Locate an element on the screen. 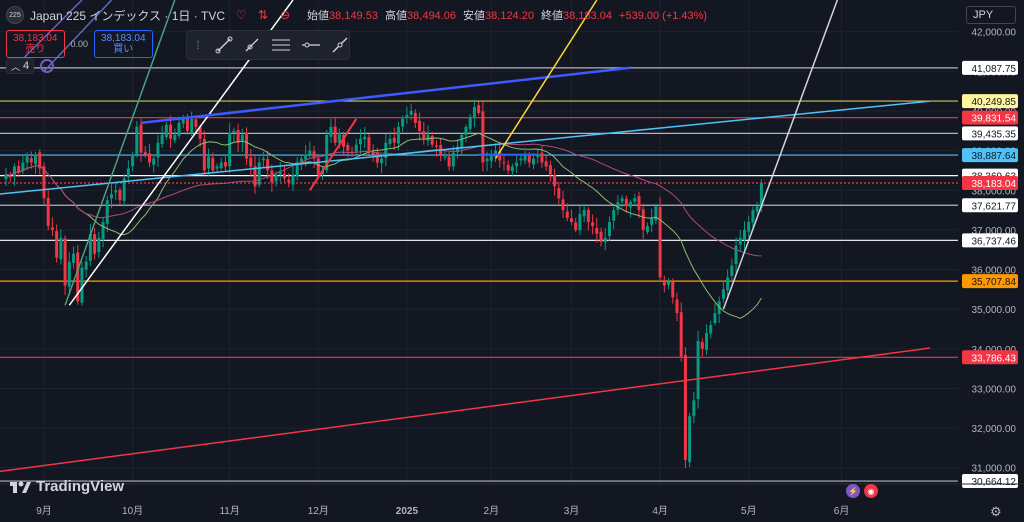  horizontal-line-tool-icon is located at coordinates (311, 45).